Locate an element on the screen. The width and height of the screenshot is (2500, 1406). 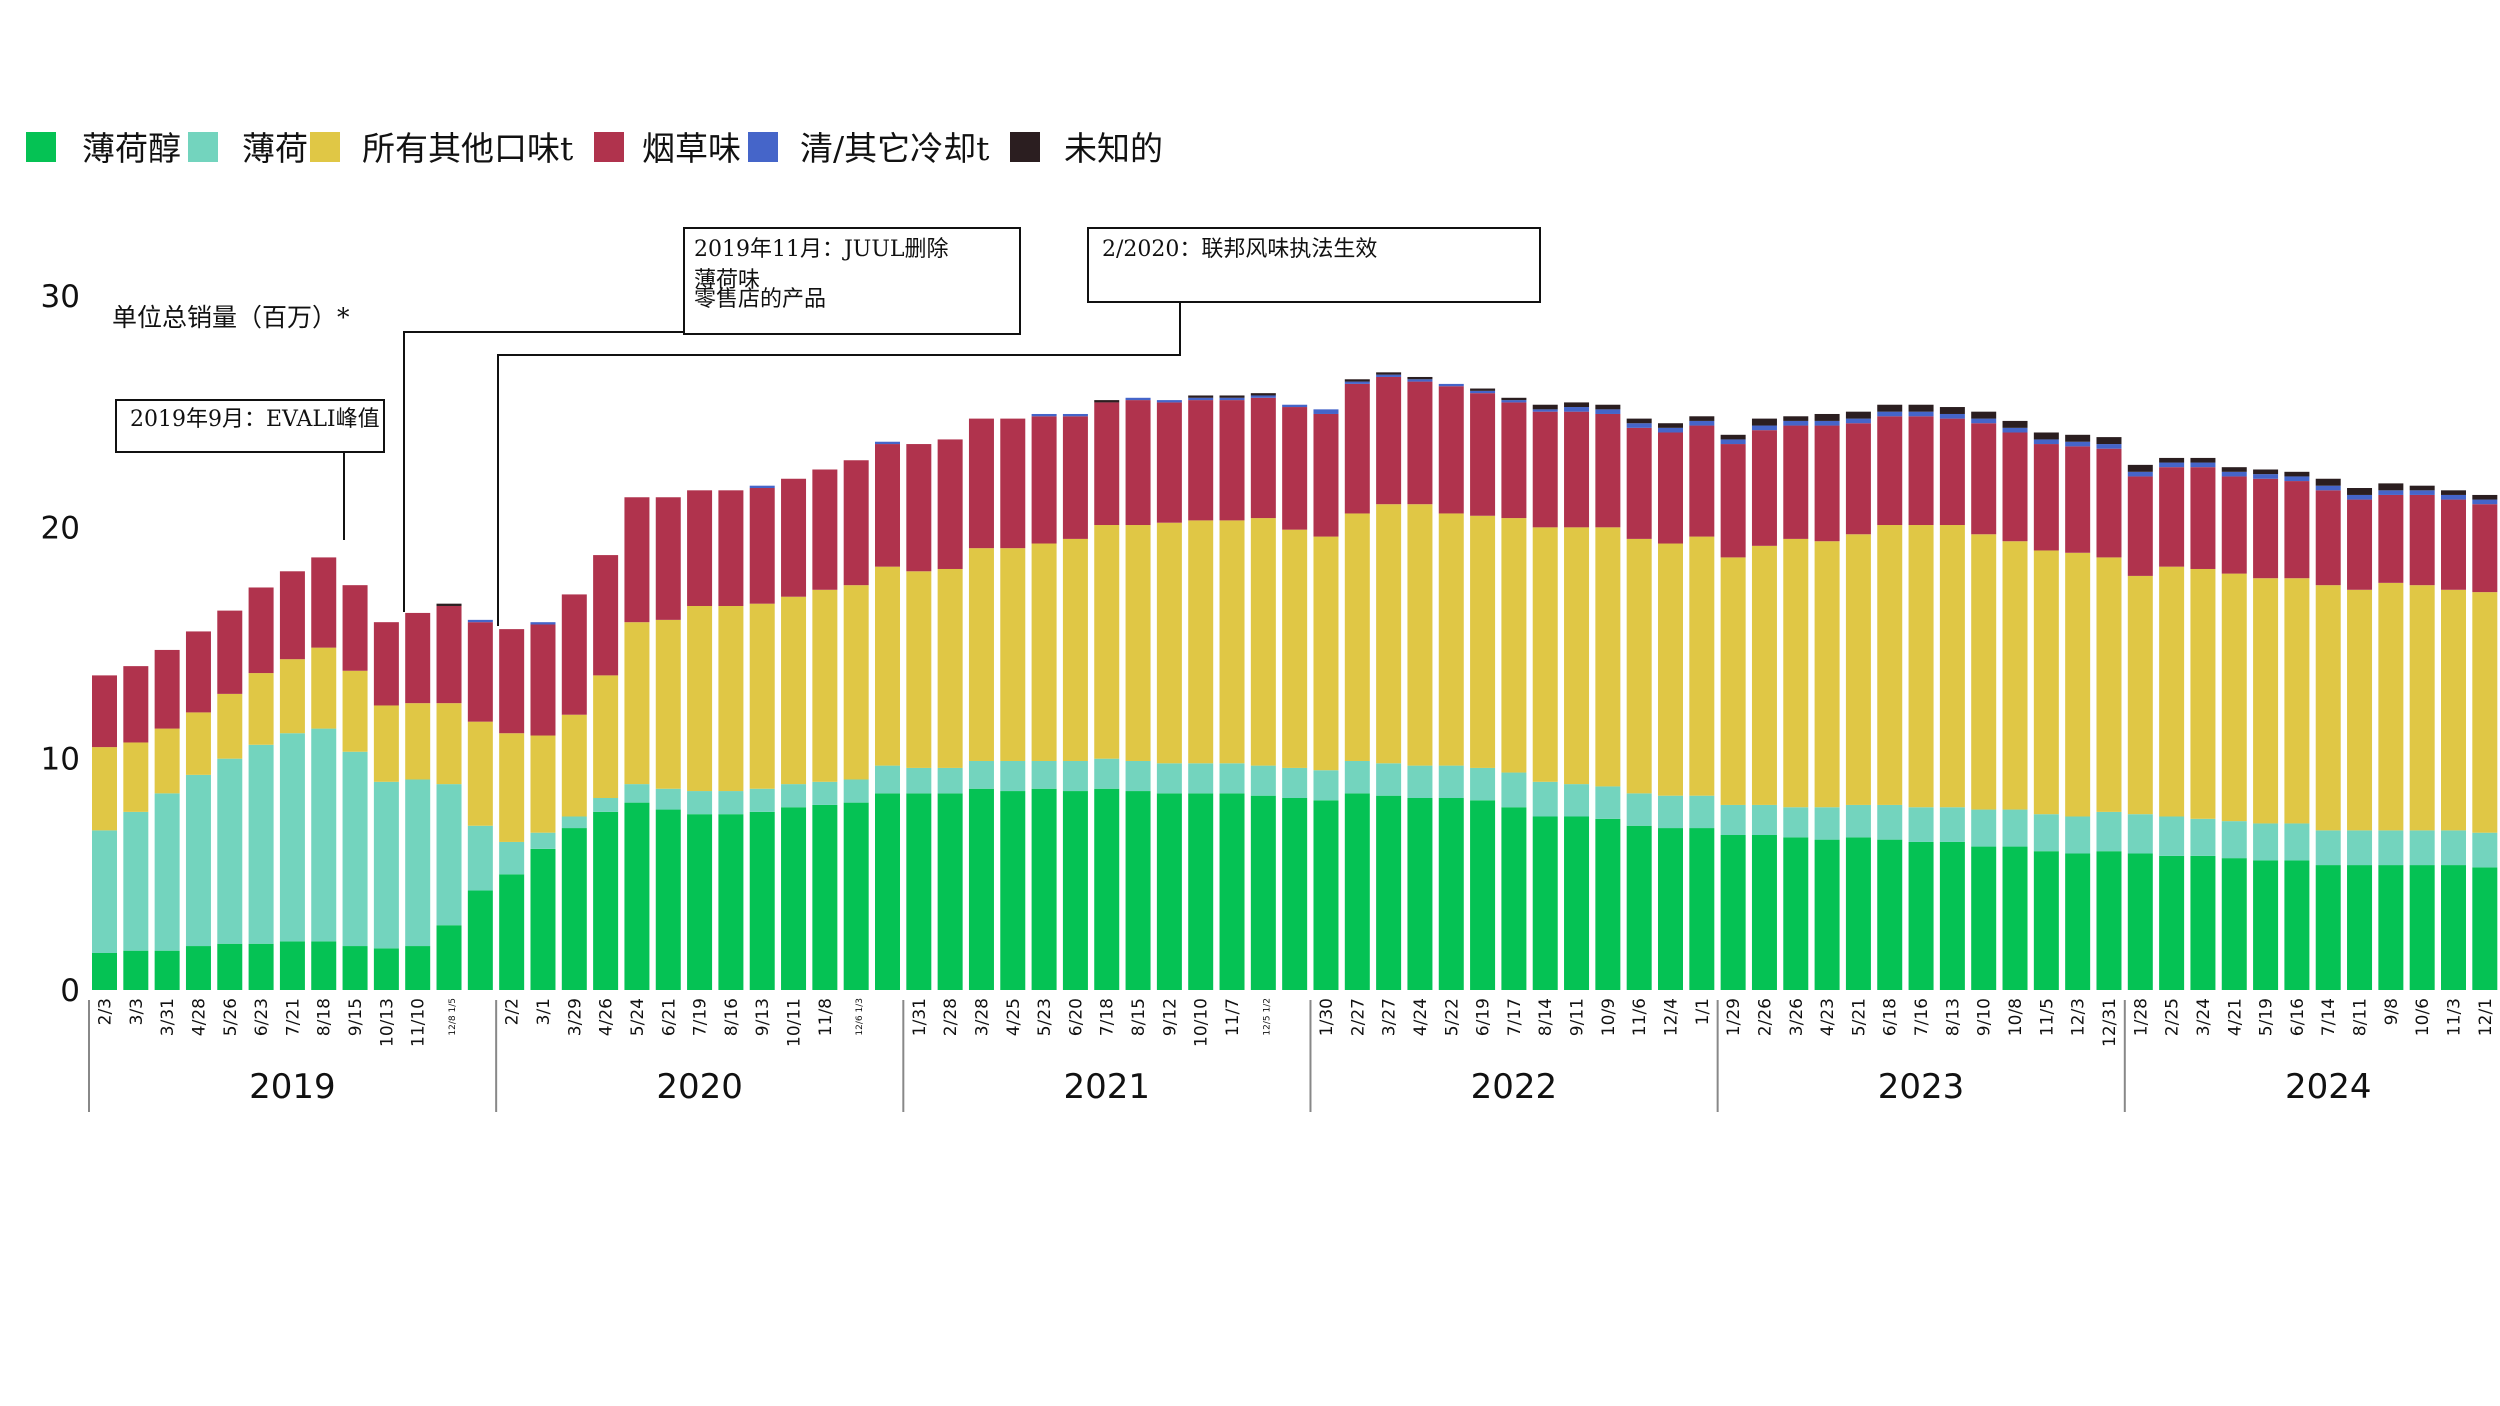
x-tick-label: 1/30 is located at coordinates (1327, 1017).